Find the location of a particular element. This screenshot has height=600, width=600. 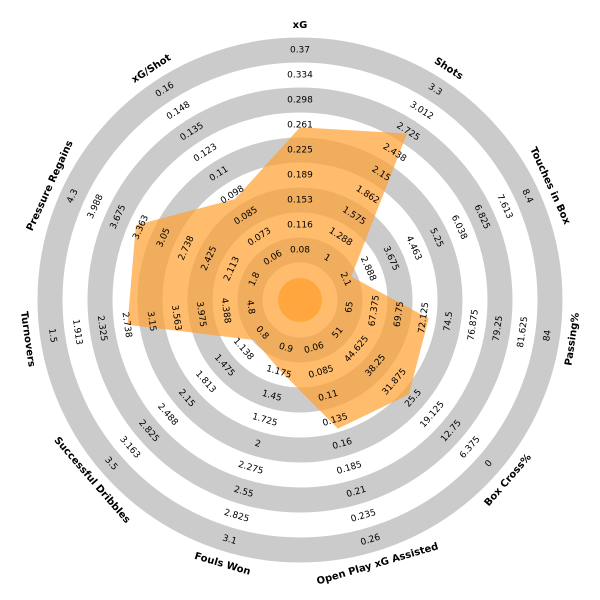

tick-label: 4.8 is located at coordinates (250, 307).